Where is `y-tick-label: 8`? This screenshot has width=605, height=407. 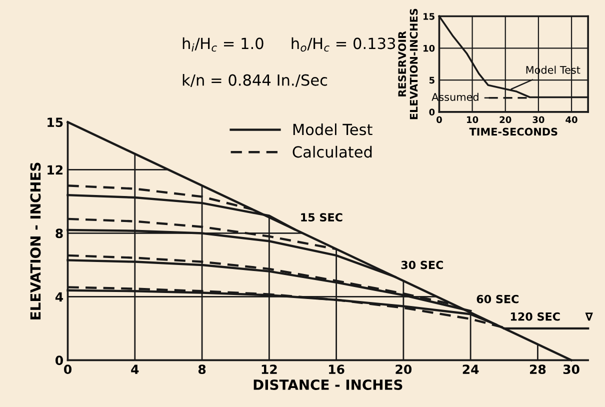 y-tick-label: 8 is located at coordinates (59, 233).